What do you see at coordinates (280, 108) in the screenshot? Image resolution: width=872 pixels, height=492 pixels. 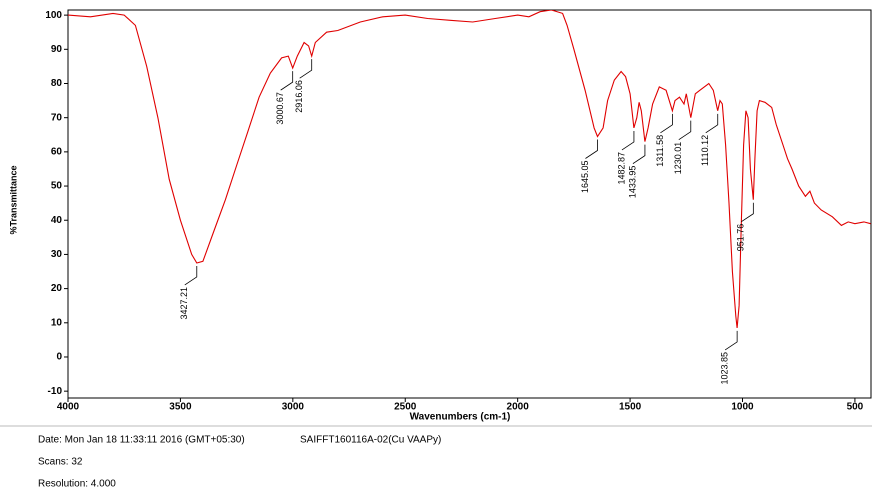 I see `peak-label: 3000.67` at bounding box center [280, 108].